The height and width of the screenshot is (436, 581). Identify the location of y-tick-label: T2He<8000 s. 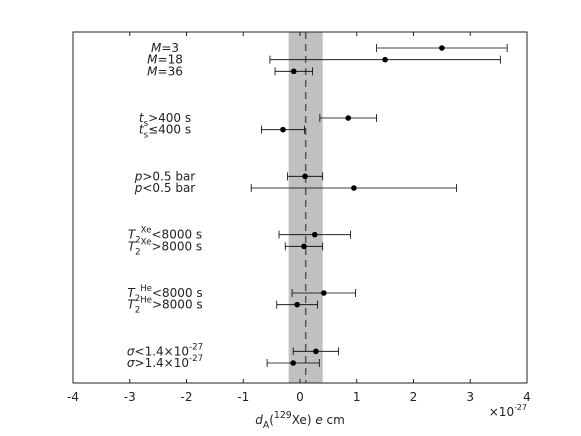
(164, 294).